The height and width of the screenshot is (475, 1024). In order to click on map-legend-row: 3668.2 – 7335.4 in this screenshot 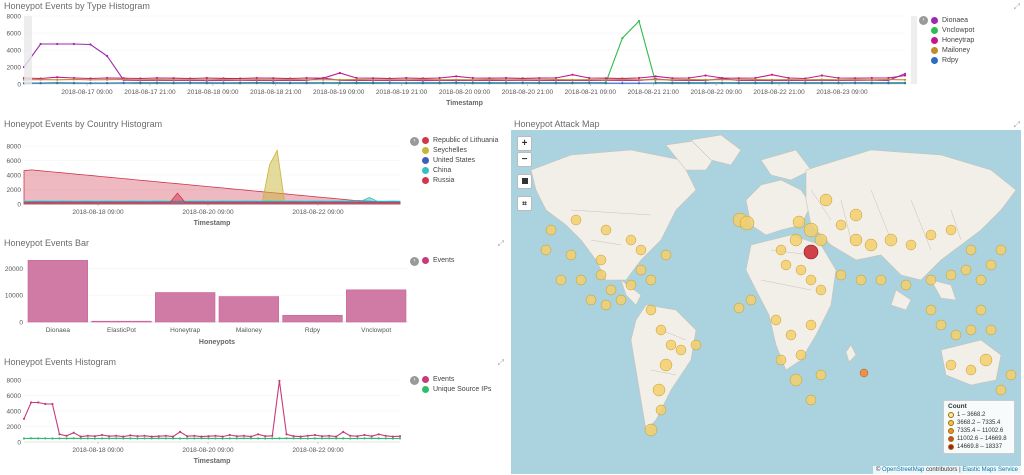, I will do `click(979, 423)`.